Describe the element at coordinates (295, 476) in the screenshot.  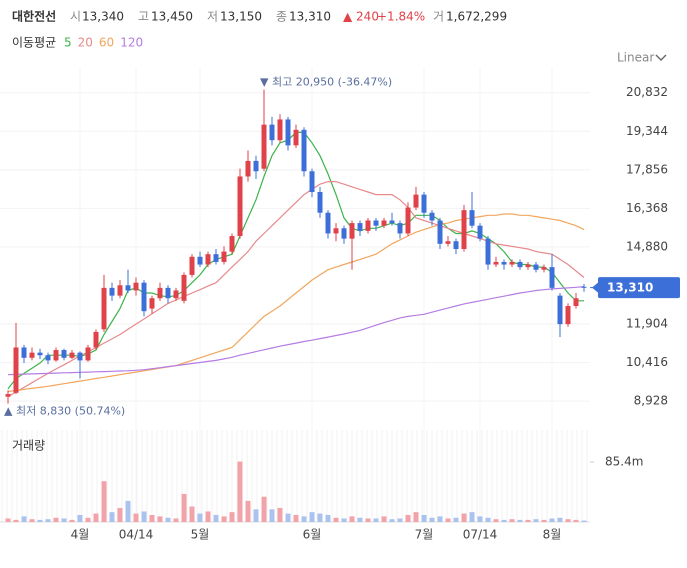
I see `volume-panel-bg` at that location.